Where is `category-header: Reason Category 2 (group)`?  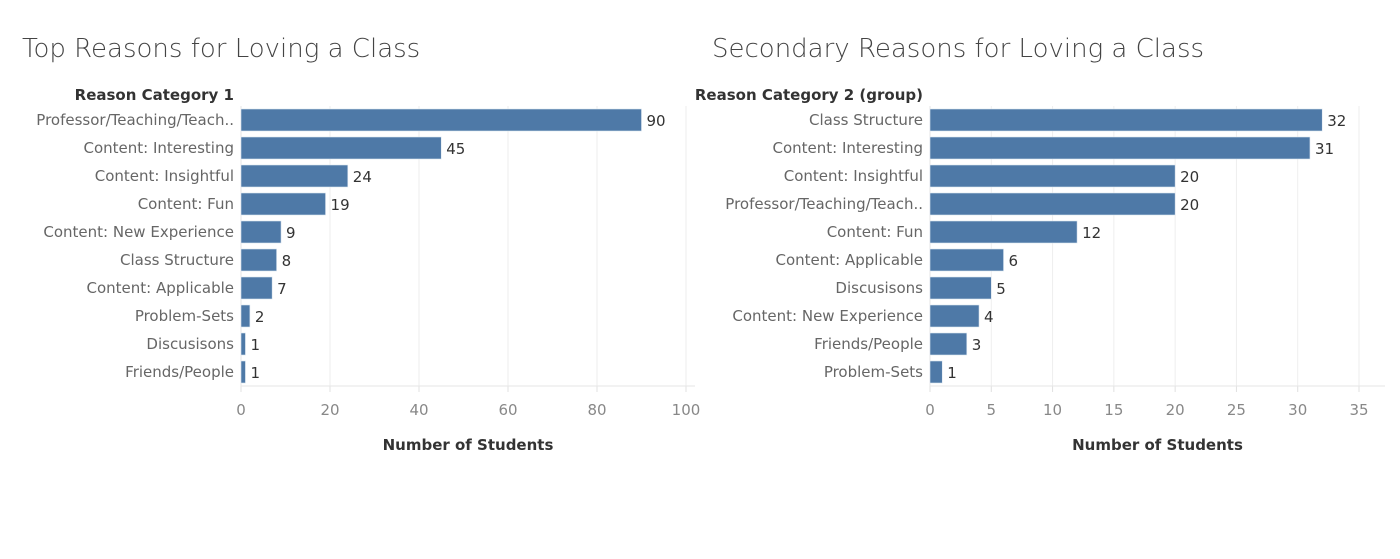
category-header: Reason Category 2 (group) is located at coordinates (809, 95).